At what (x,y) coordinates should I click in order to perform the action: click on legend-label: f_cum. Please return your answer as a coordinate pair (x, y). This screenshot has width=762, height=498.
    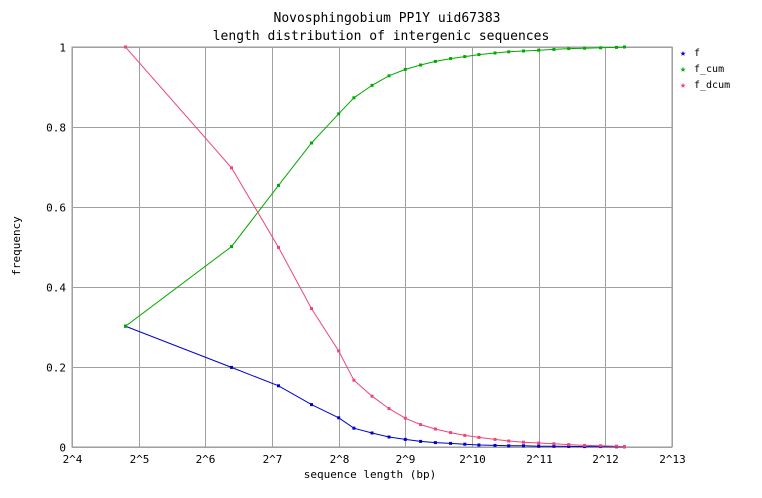
    Looking at the image, I should click on (709, 69).